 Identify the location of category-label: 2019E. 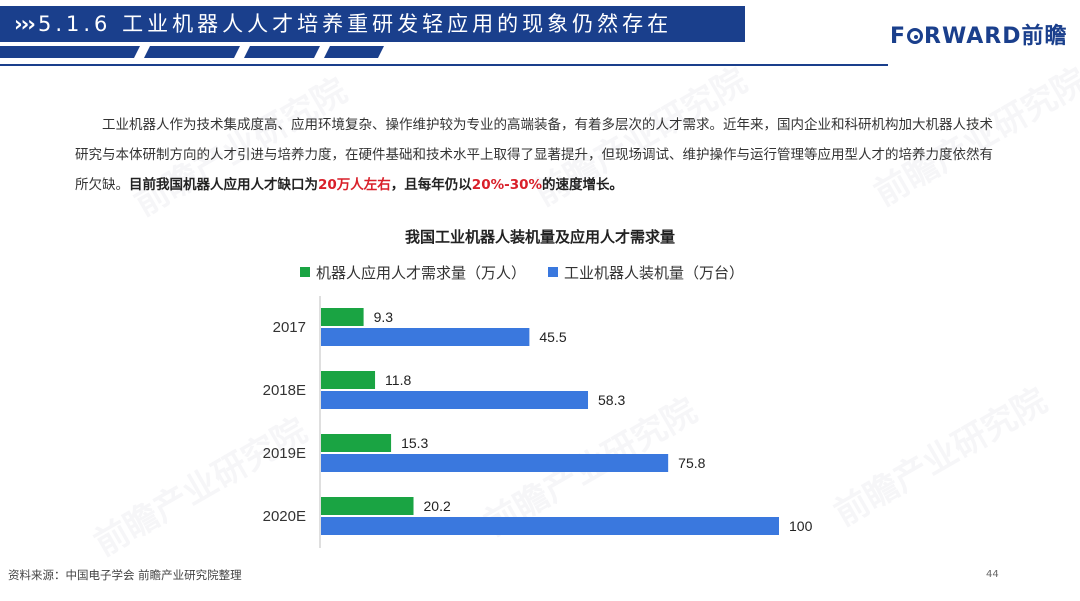
(284, 453).